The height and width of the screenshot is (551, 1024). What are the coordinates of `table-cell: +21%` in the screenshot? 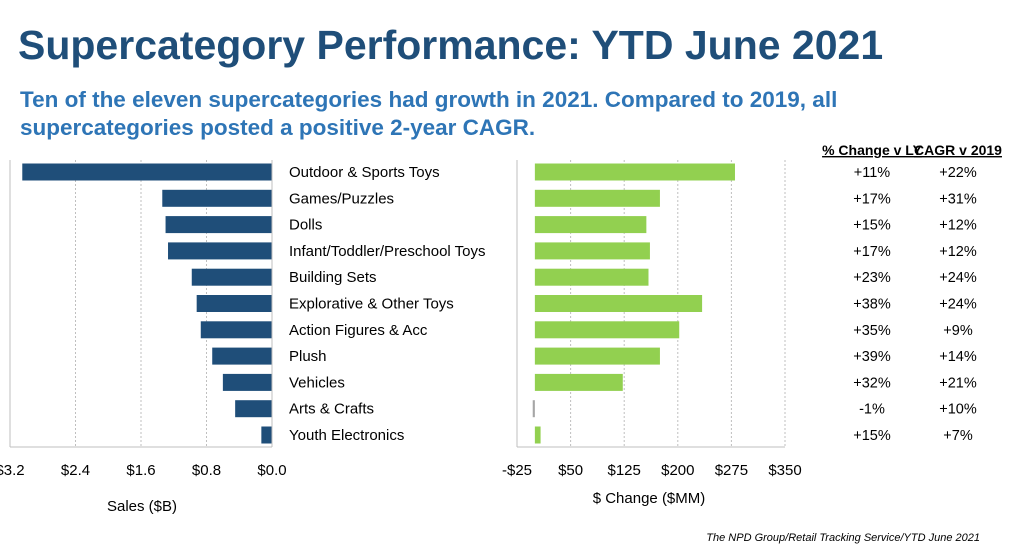 It's located at (958, 383).